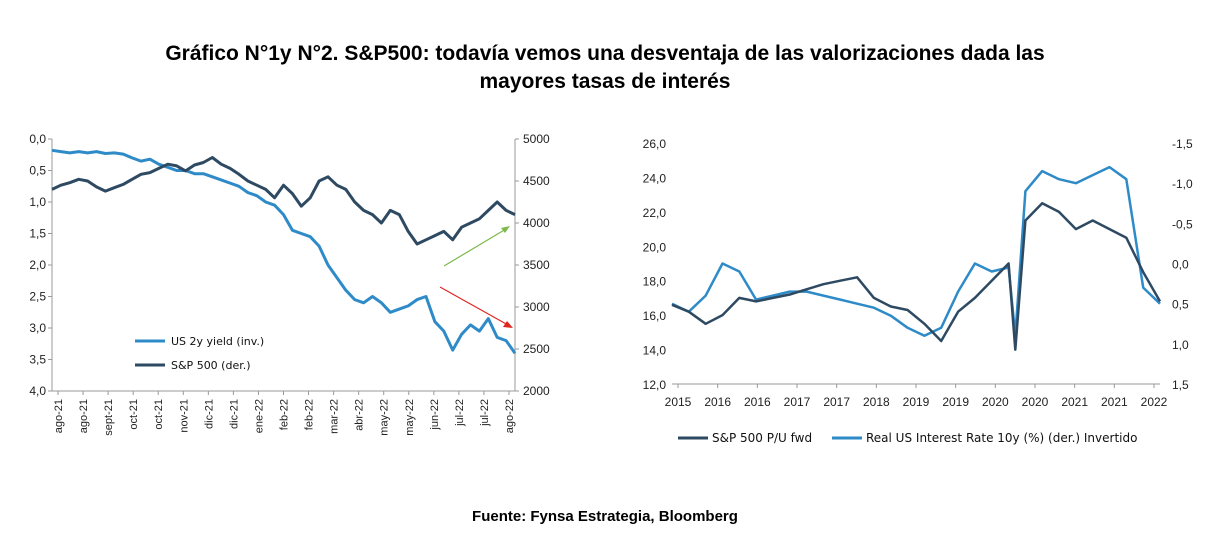 This screenshot has width=1210, height=549. I want to click on source-note: Fuente: Fynsa Estrategia, Bloomberg, so click(605, 516).